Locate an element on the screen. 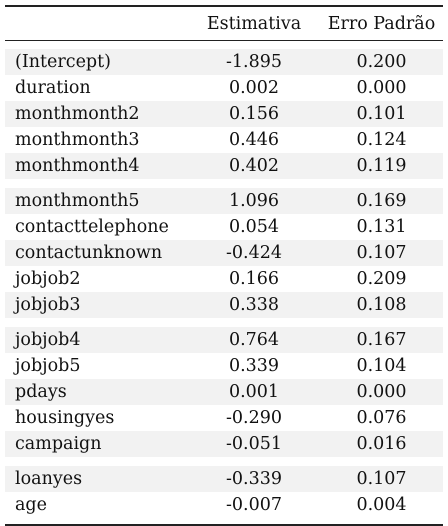 This screenshot has width=448, height=526. table-row: monthmonth3 0.446 0.124 is located at coordinates (224, 140).